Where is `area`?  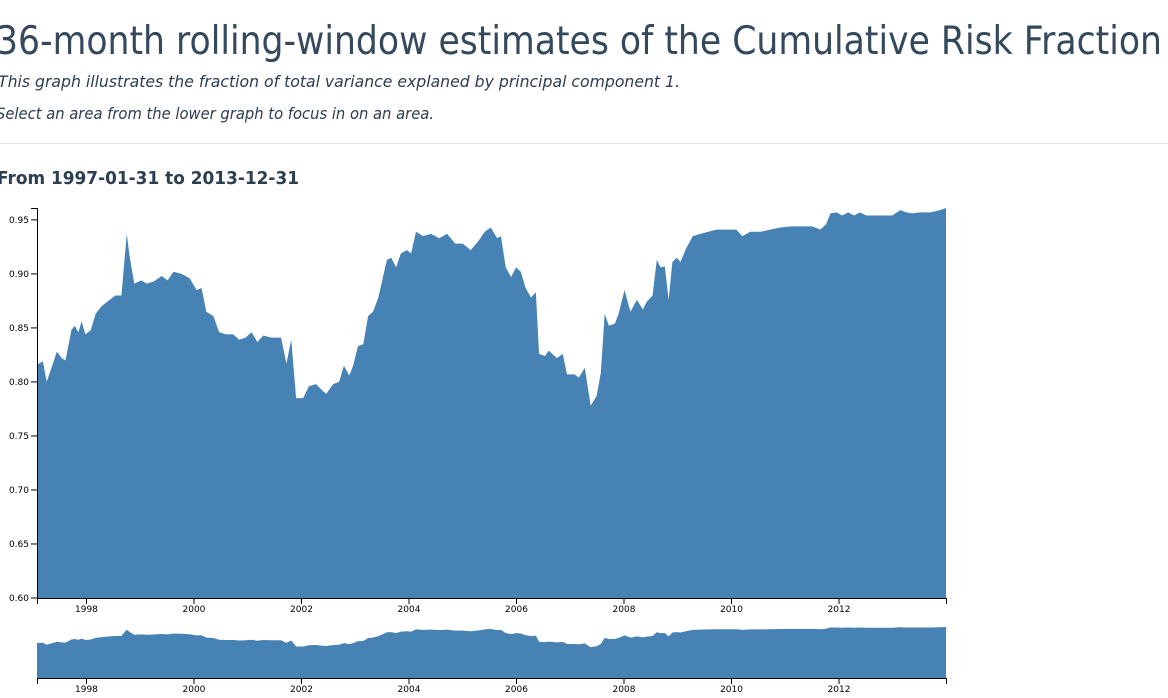
area is located at coordinates (491, 652).